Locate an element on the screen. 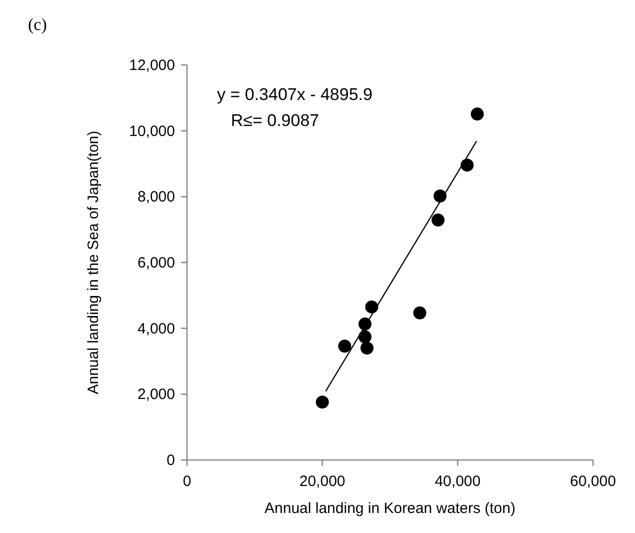 The height and width of the screenshot is (533, 635). x-tick-label: 0 is located at coordinates (187, 481).